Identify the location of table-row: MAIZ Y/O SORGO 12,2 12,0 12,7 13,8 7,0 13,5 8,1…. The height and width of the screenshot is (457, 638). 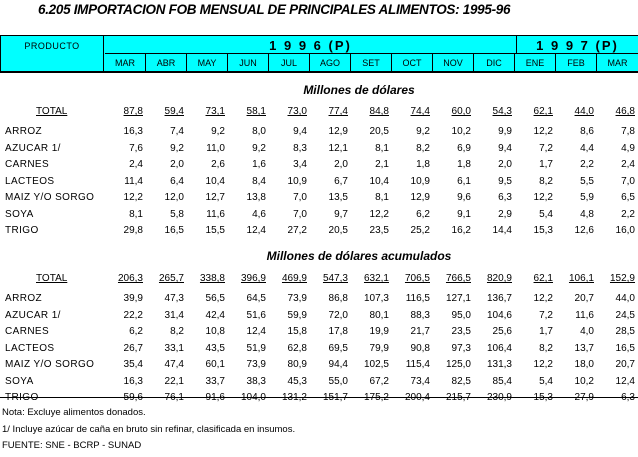
(319, 199).